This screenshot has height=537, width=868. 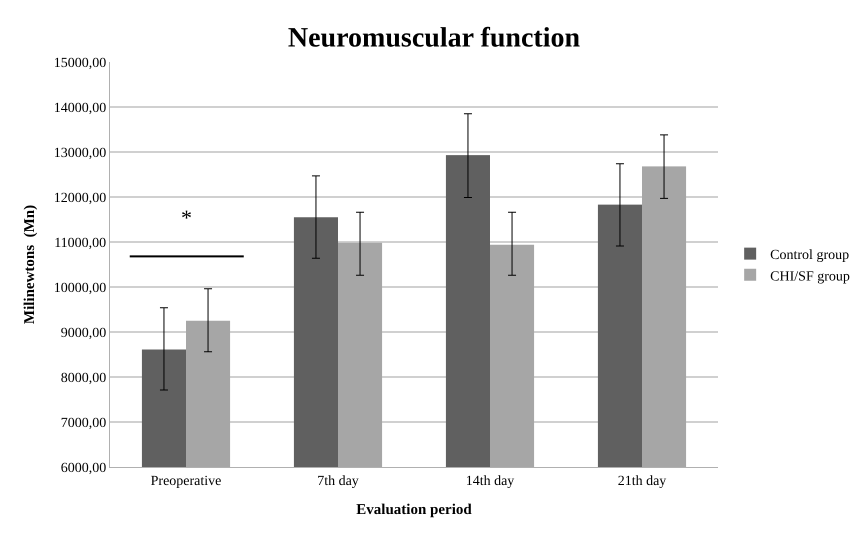 I want to click on y-tick-label: 10000,00, so click(x=80, y=288).